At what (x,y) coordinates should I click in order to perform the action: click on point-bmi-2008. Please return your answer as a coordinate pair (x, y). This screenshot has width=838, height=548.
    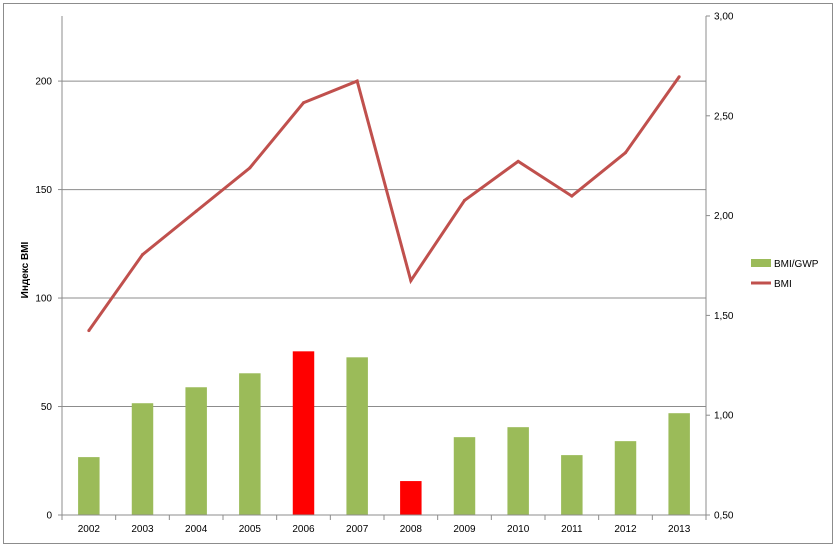
    Looking at the image, I should click on (411, 281).